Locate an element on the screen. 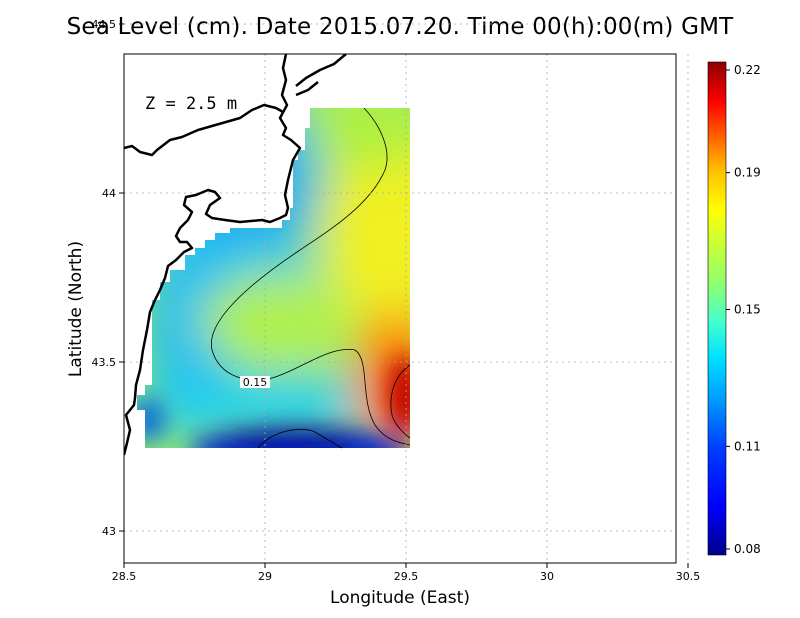 This screenshot has width=800, height=618. x-tick-label: 30 is located at coordinates (547, 576).